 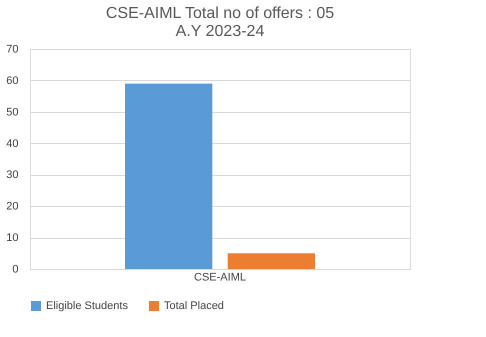 I want to click on y-tick-label: 10, so click(x=12, y=238).